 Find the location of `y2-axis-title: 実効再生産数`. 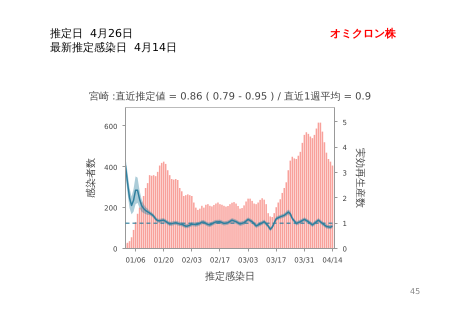

y2-axis-title: 実効再生産数 is located at coordinates (360, 178).